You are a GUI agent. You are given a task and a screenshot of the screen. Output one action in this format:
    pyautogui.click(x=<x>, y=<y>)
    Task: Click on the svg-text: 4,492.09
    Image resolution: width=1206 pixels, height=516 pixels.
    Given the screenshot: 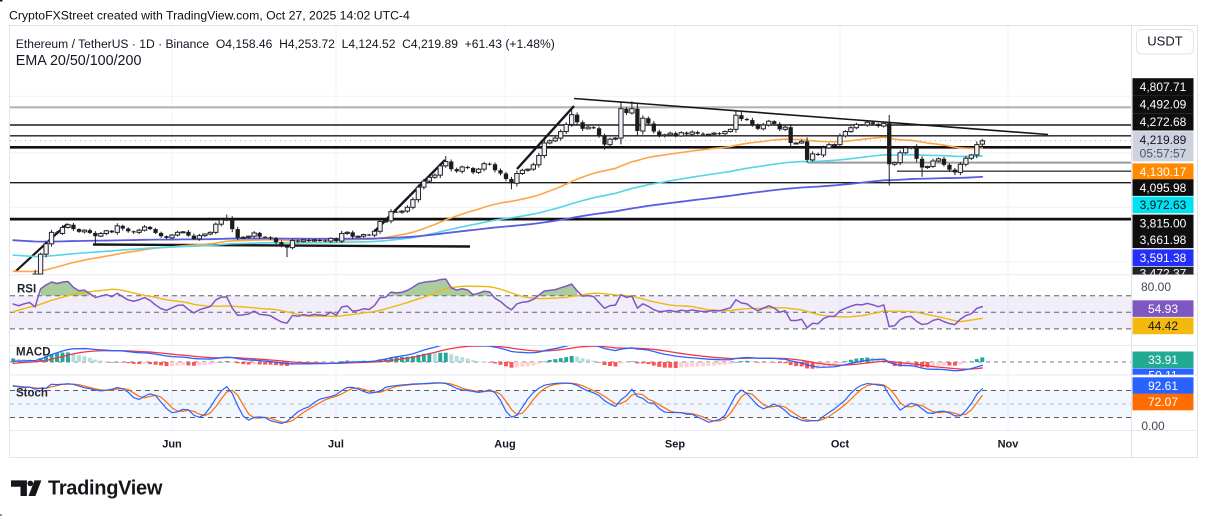 What is the action you would take?
    pyautogui.click(x=1163, y=105)
    